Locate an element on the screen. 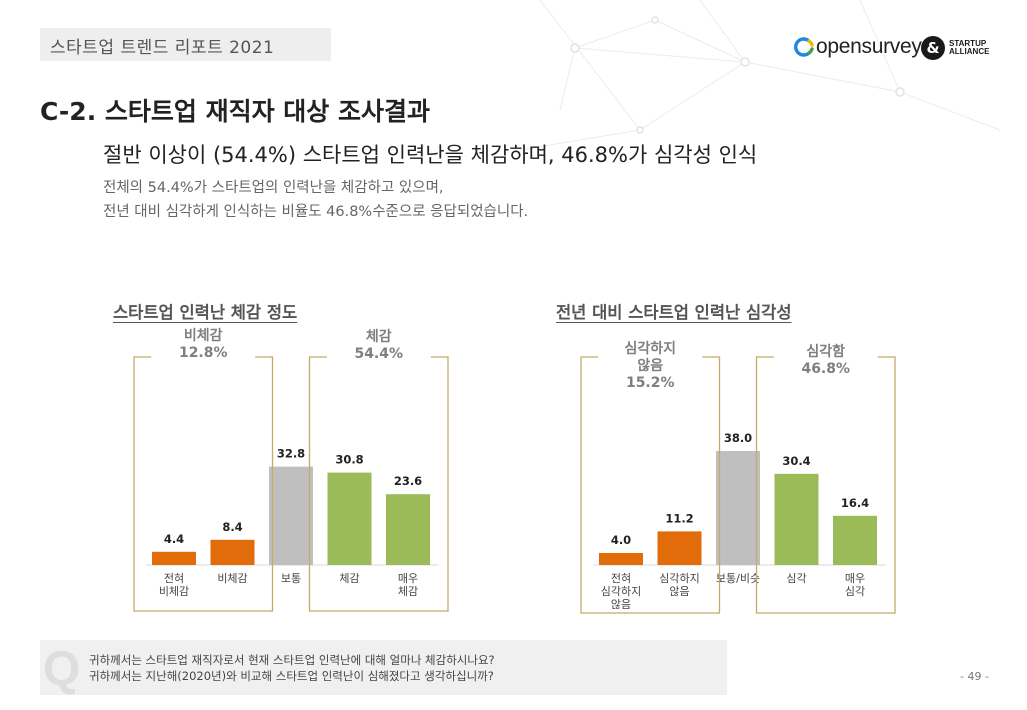  category-label-1: 비체감 is located at coordinates (232, 578).